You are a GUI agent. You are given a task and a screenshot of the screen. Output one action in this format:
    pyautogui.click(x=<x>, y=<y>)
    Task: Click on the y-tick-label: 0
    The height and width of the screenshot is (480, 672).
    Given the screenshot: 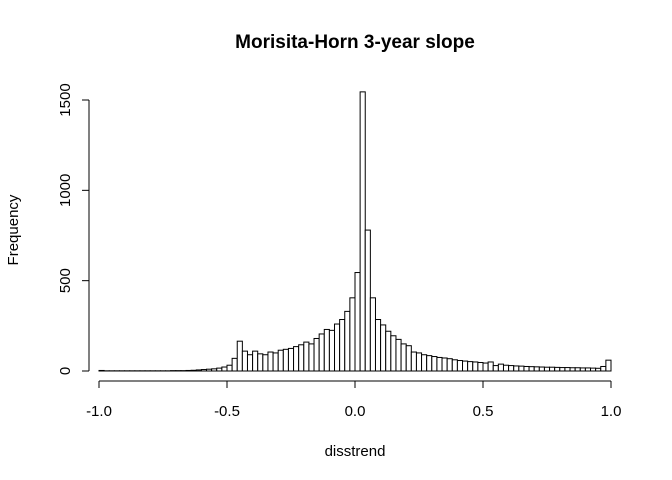 What is the action you would take?
    pyautogui.click(x=65, y=371)
    